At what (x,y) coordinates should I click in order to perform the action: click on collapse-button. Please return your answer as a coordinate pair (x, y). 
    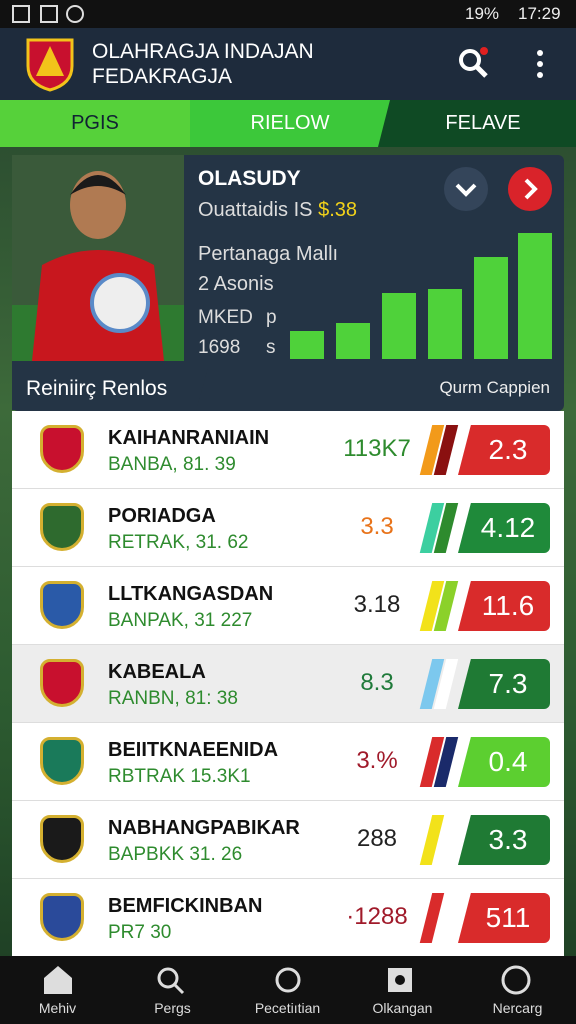
    Looking at the image, I should click on (466, 189).